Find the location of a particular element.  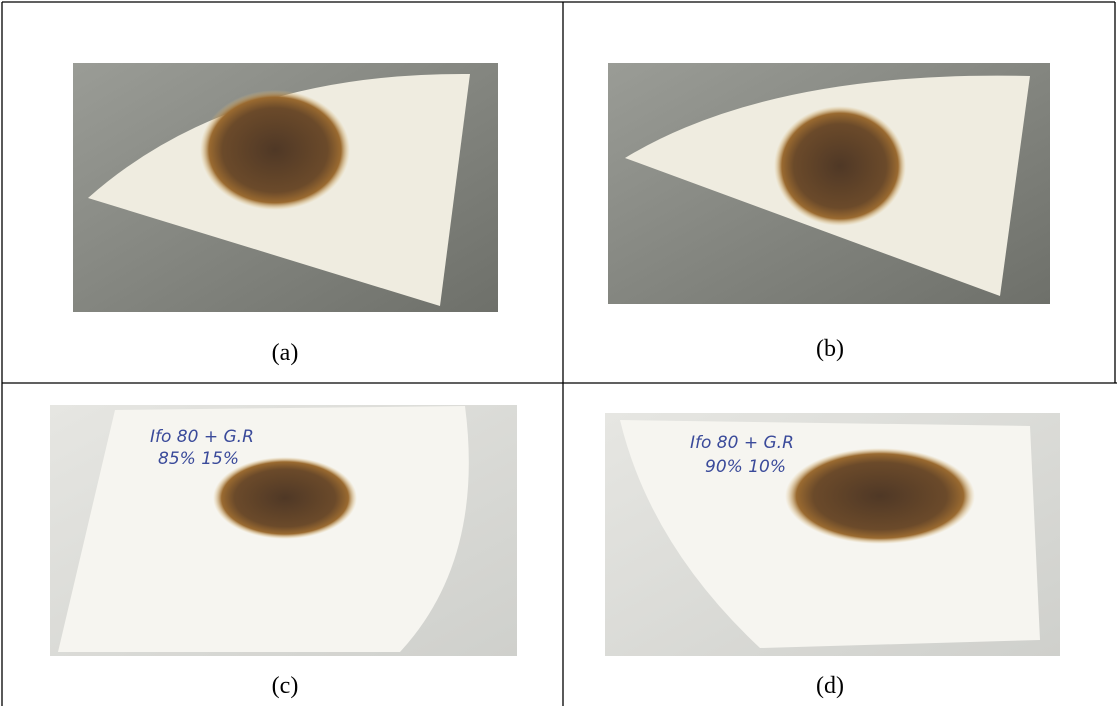

caption: (b) is located at coordinates (830, 349).